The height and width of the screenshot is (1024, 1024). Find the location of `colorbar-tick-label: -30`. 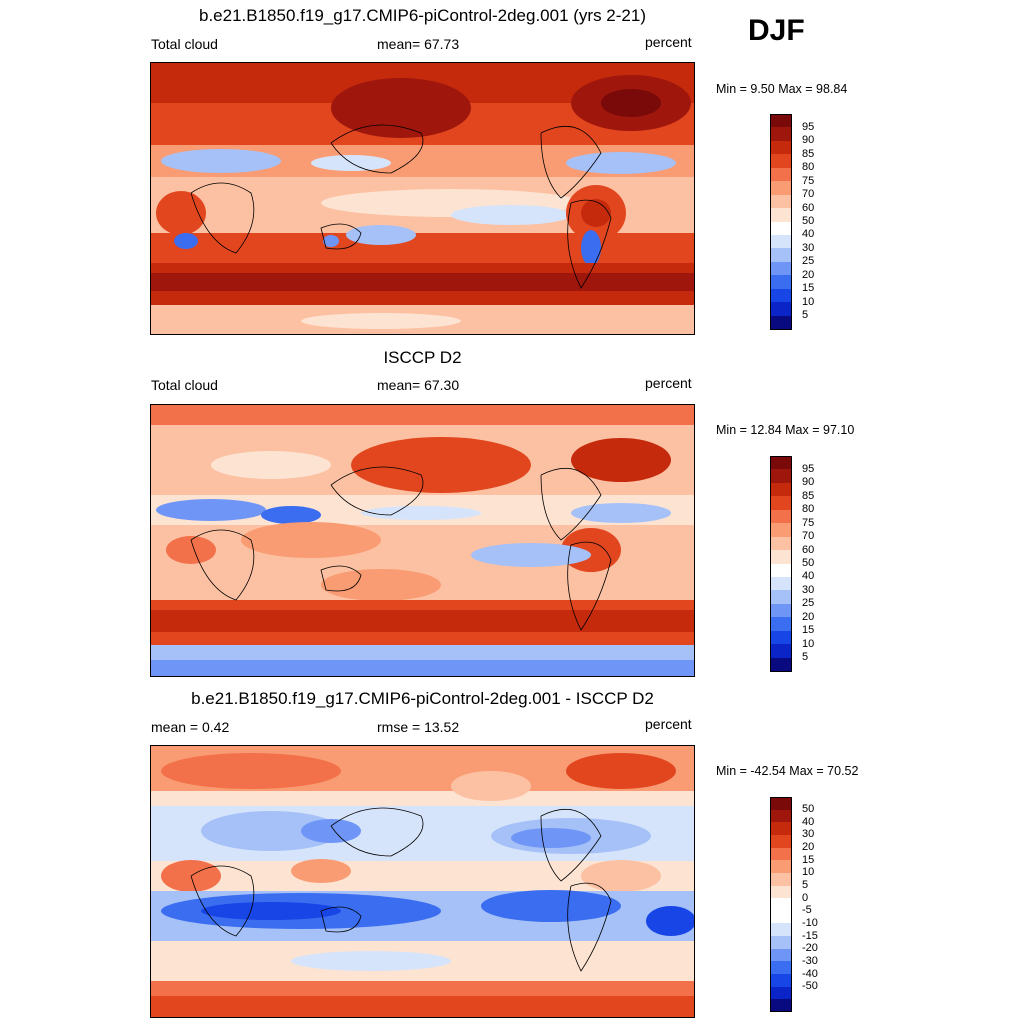

colorbar-tick-label: -30 is located at coordinates (810, 960).